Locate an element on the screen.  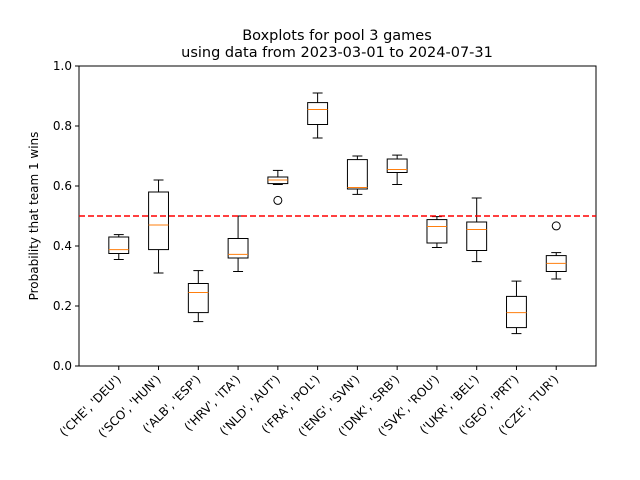
y-tick-label: 0.6 is located at coordinates (62, 186).